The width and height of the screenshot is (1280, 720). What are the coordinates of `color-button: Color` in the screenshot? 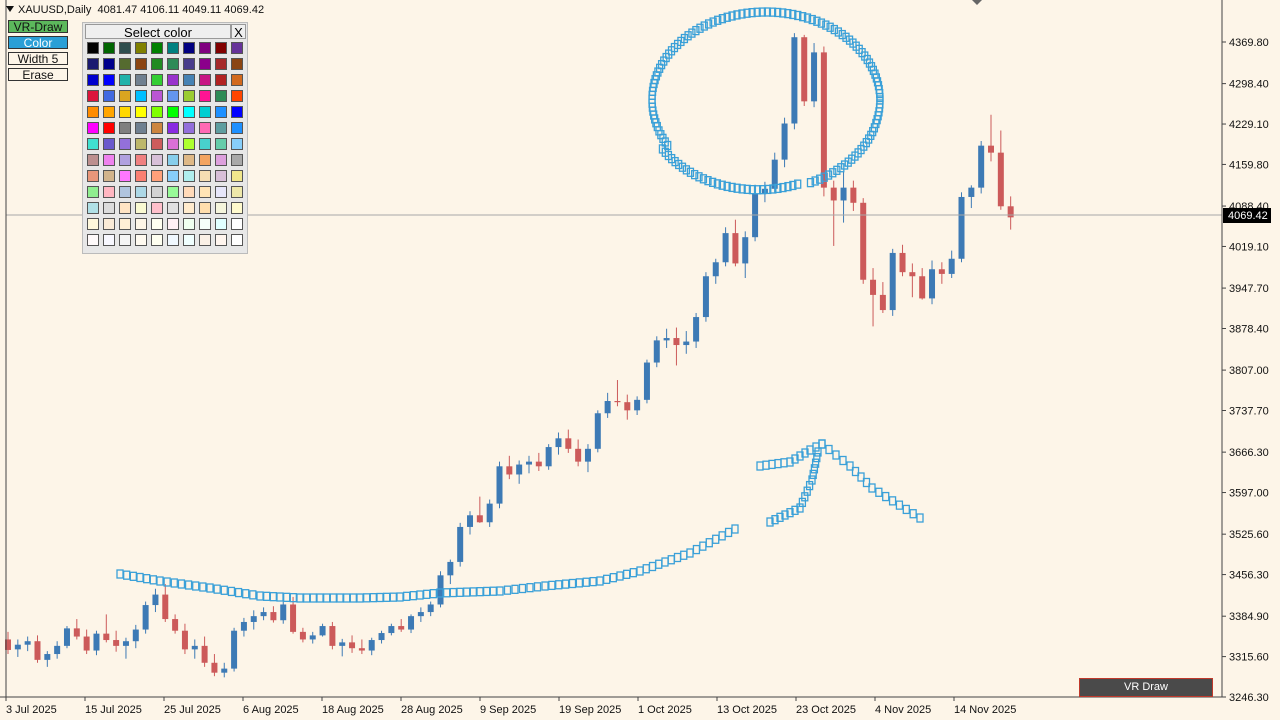 It's located at (38, 43).